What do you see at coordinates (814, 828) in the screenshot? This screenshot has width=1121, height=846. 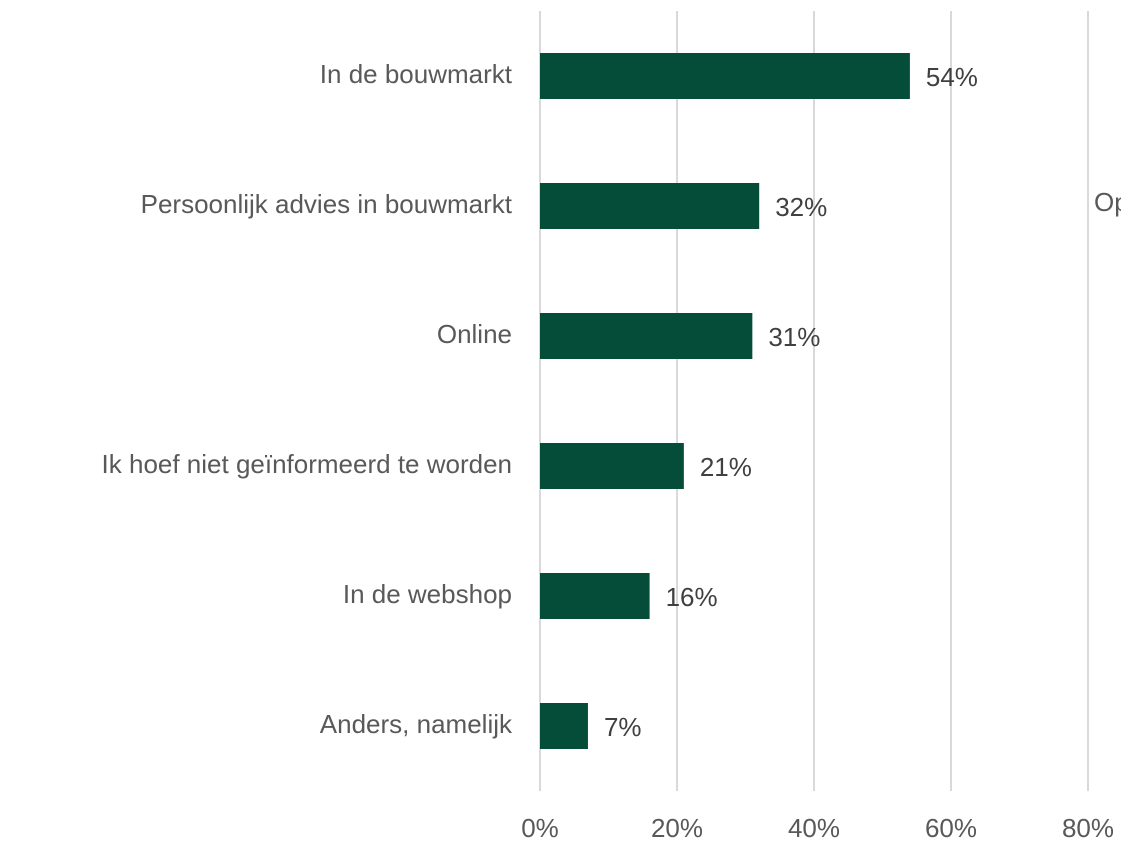 I see `x-tick-label: 40%` at bounding box center [814, 828].